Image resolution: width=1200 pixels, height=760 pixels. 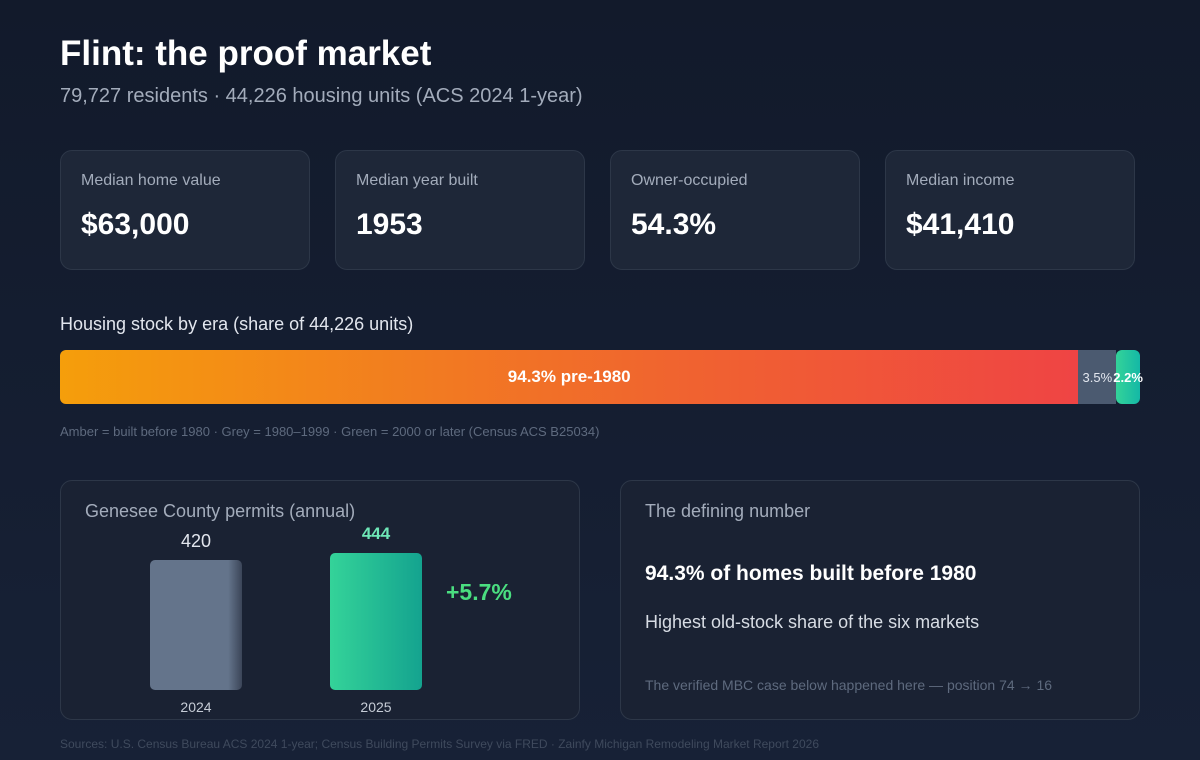 What do you see at coordinates (960, 224) in the screenshot?
I see `stat-value: $41,410` at bounding box center [960, 224].